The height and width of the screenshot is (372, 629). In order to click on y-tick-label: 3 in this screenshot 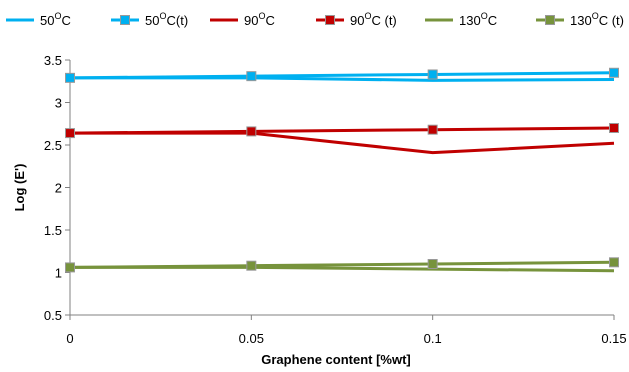, I will do `click(58, 103)`.